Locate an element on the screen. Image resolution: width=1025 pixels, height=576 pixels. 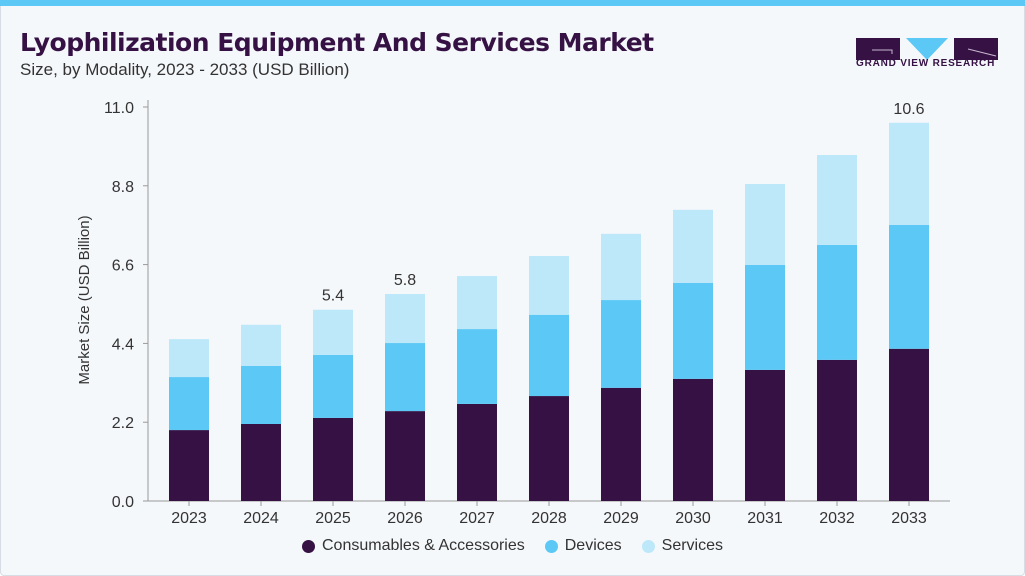
x-tick-label: 2033 is located at coordinates (909, 518).